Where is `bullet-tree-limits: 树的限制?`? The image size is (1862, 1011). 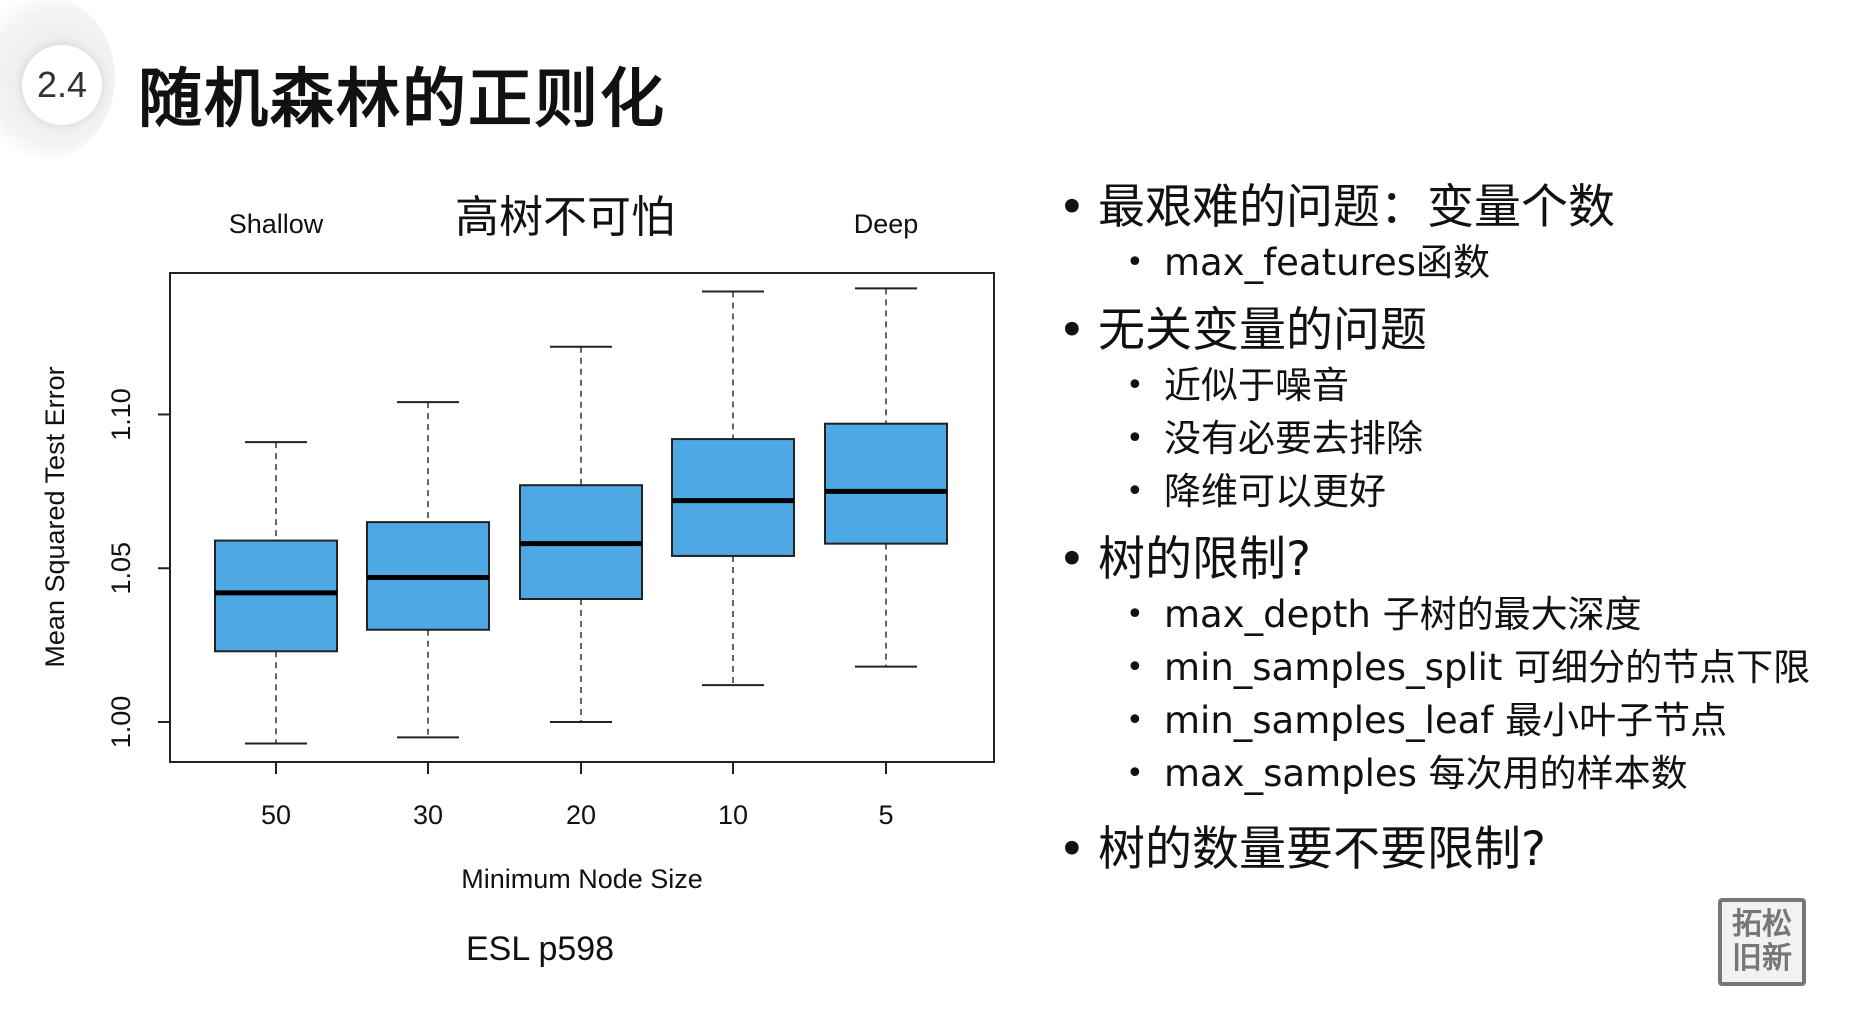
bullet-tree-limits: 树的限制? is located at coordinates (1449, 560).